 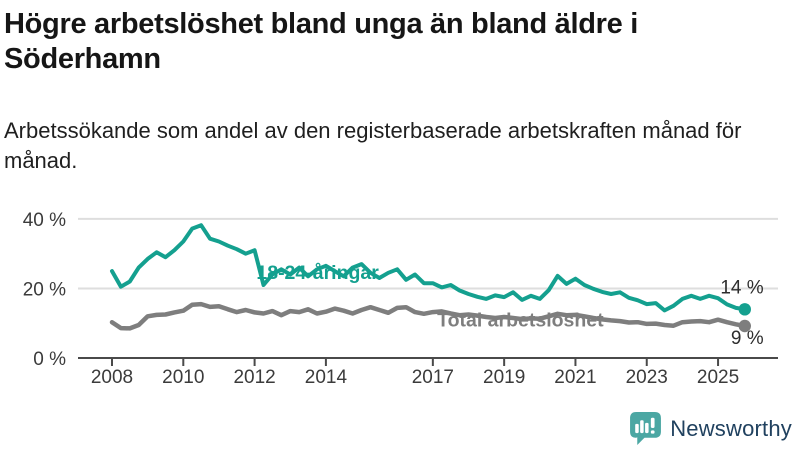 I want to click on annotation-label: 14 %, so click(x=741, y=287).